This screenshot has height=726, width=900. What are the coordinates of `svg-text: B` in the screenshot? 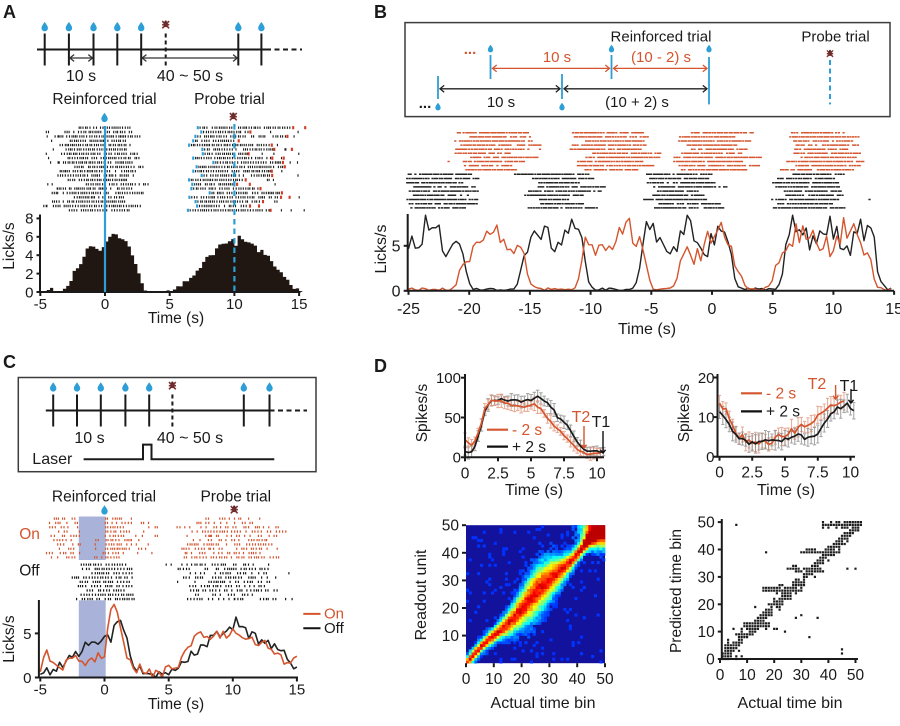 It's located at (380, 12).